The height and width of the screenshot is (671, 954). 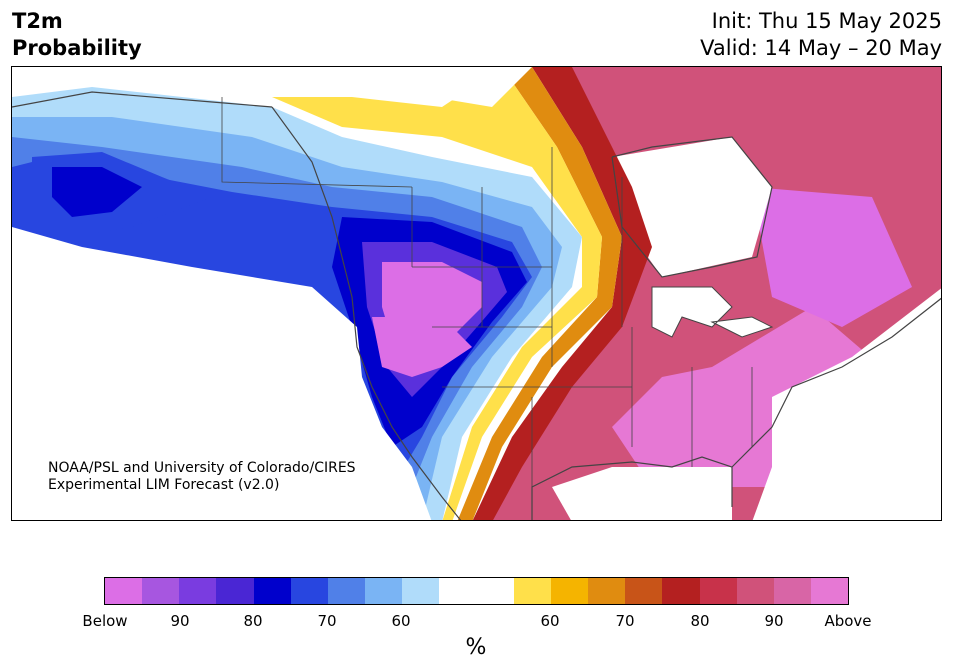 What do you see at coordinates (272, 87) in the screenshot?
I see `arctic-mask` at bounding box center [272, 87].